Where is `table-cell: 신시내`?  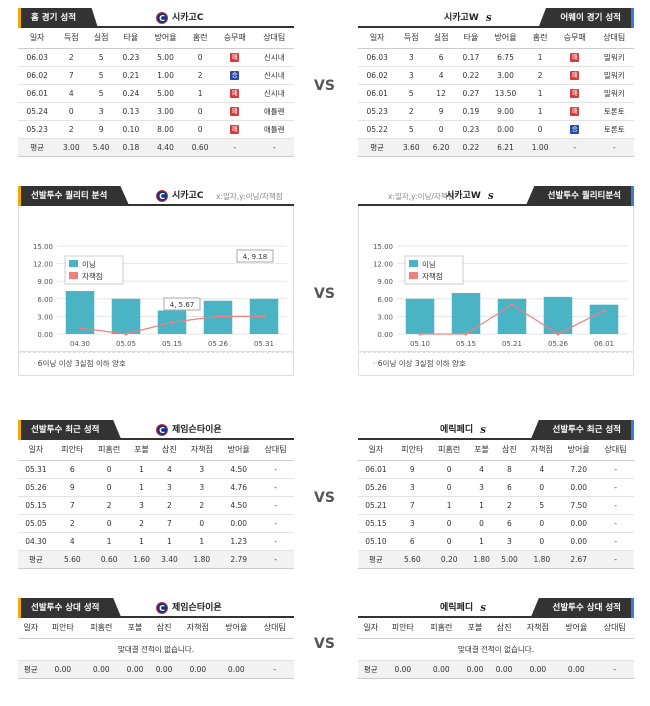 table-cell: 신시내 is located at coordinates (274, 93).